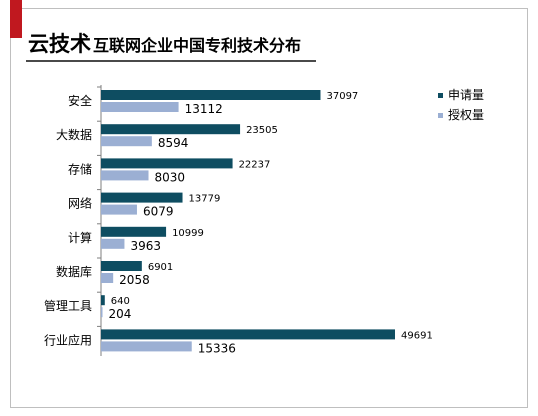 The width and height of the screenshot is (538, 416). I want to click on category-label: 存储, so click(80, 168).